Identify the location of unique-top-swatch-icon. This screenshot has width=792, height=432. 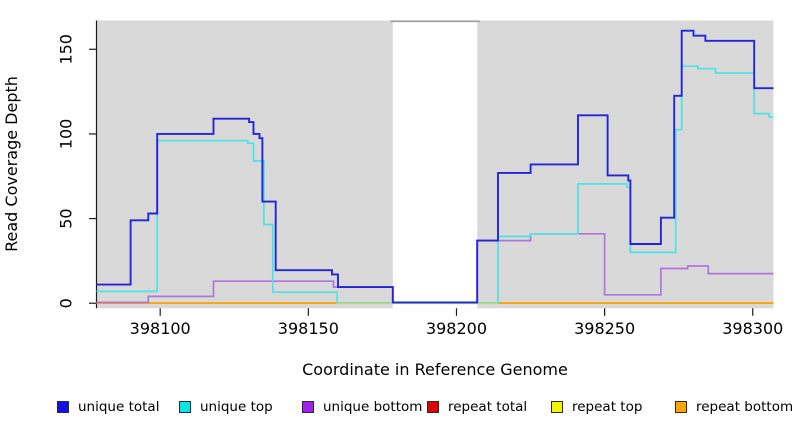
(185, 407).